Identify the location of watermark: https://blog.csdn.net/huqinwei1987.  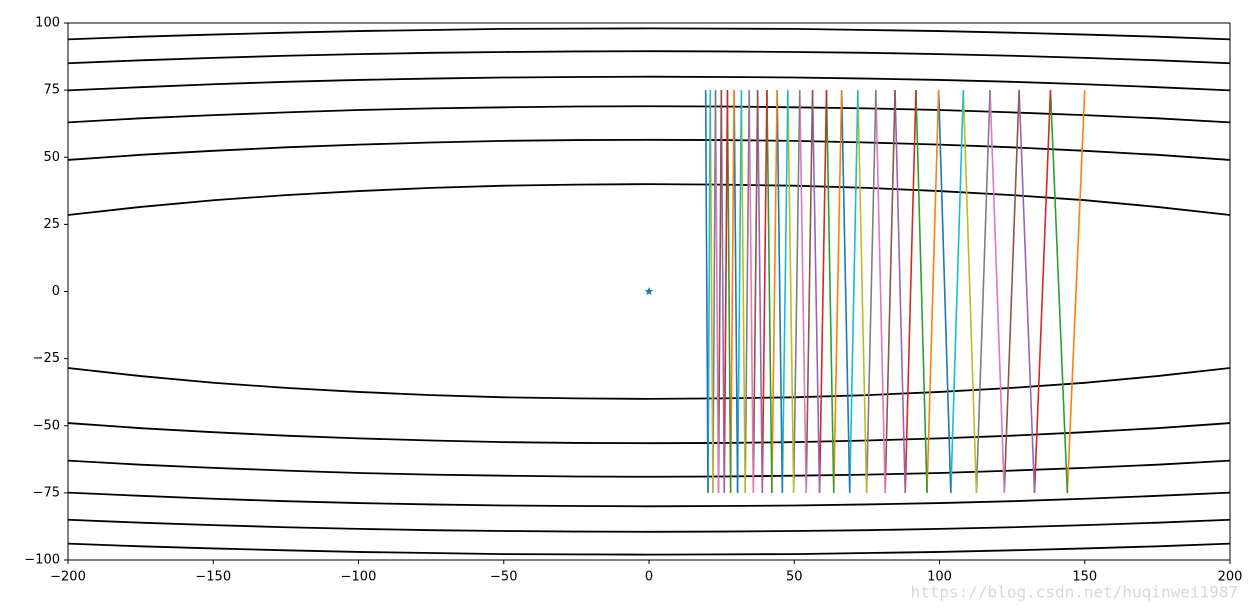
(1074, 592).